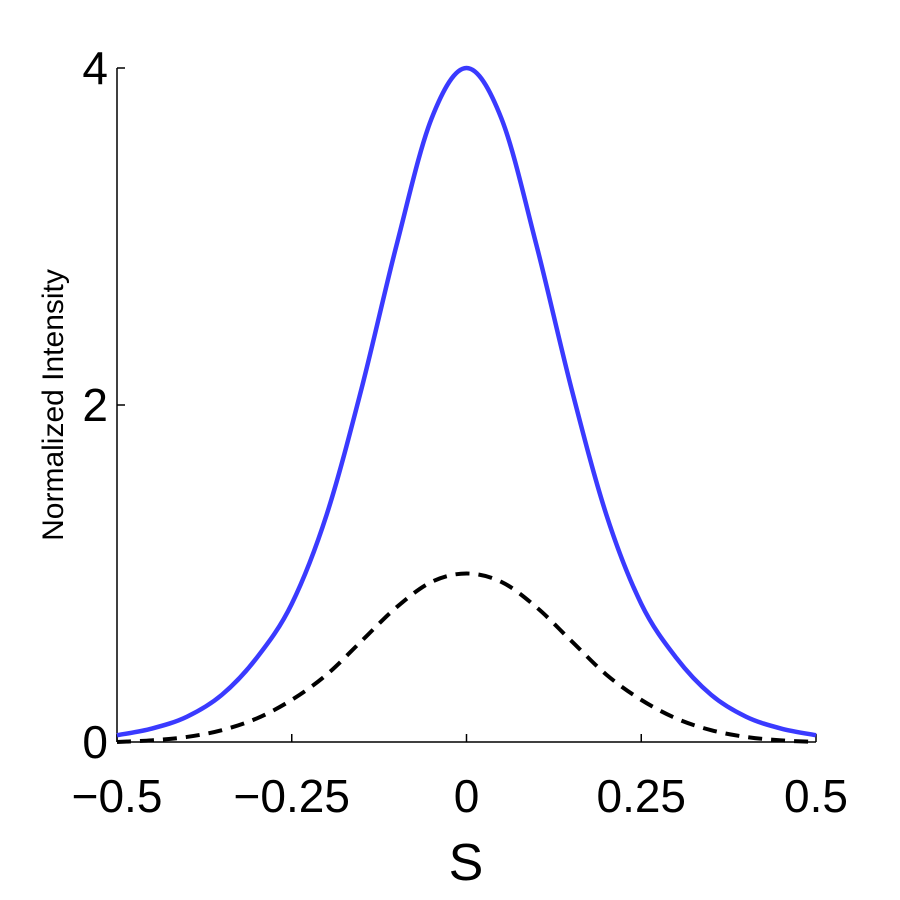 Image resolution: width=900 pixels, height=900 pixels. I want to click on y-tick-label: 4, so click(95, 68).